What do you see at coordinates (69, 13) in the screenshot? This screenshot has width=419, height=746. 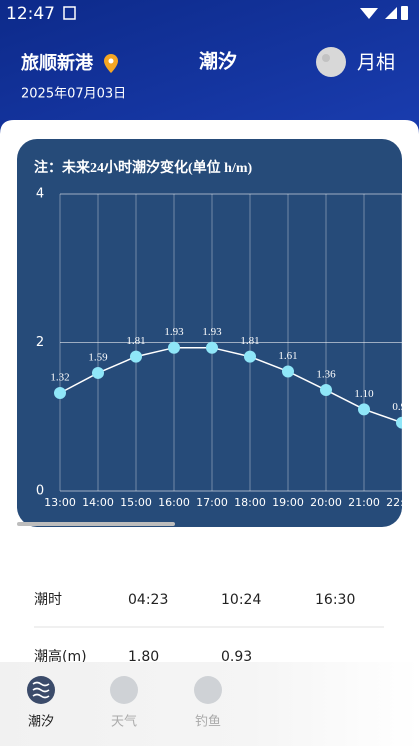 I see `status-icon` at bounding box center [69, 13].